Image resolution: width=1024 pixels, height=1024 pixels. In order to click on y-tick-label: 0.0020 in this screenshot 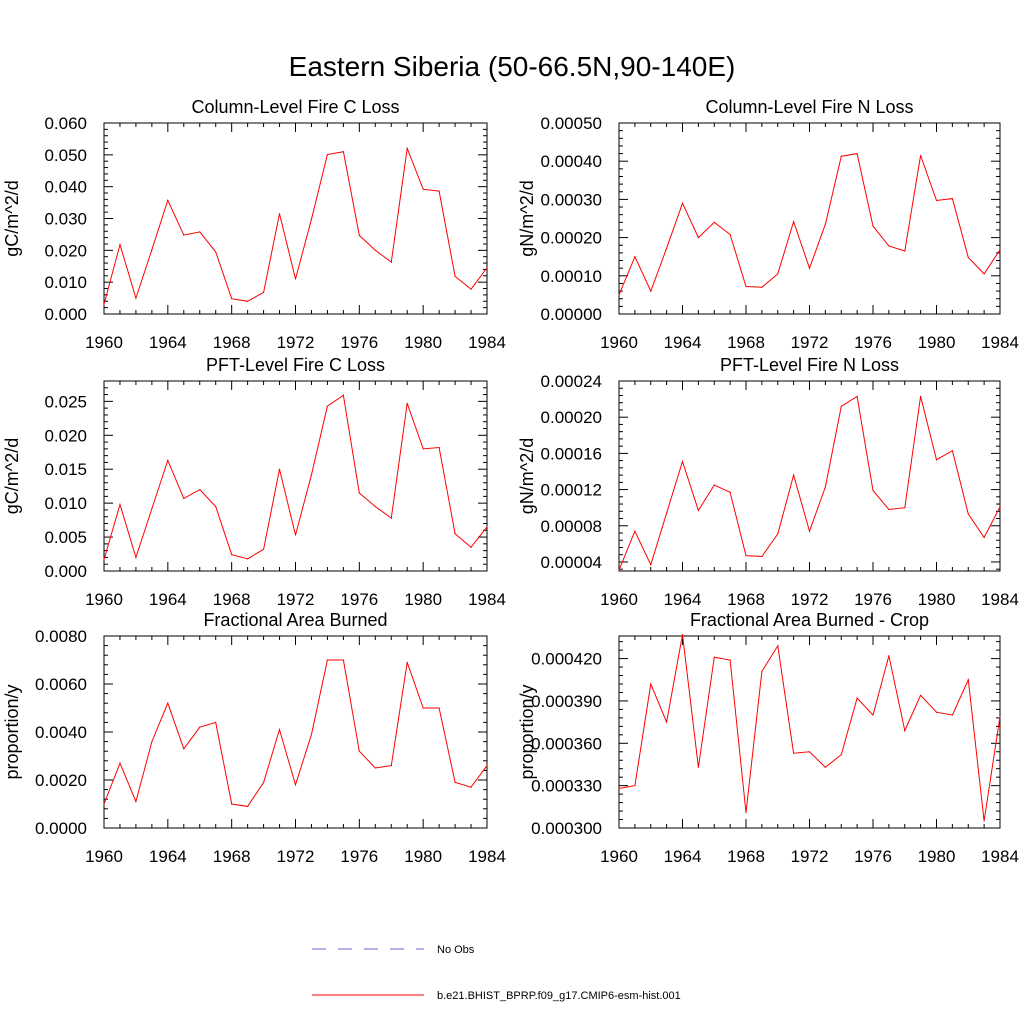, I will do `click(61, 780)`.